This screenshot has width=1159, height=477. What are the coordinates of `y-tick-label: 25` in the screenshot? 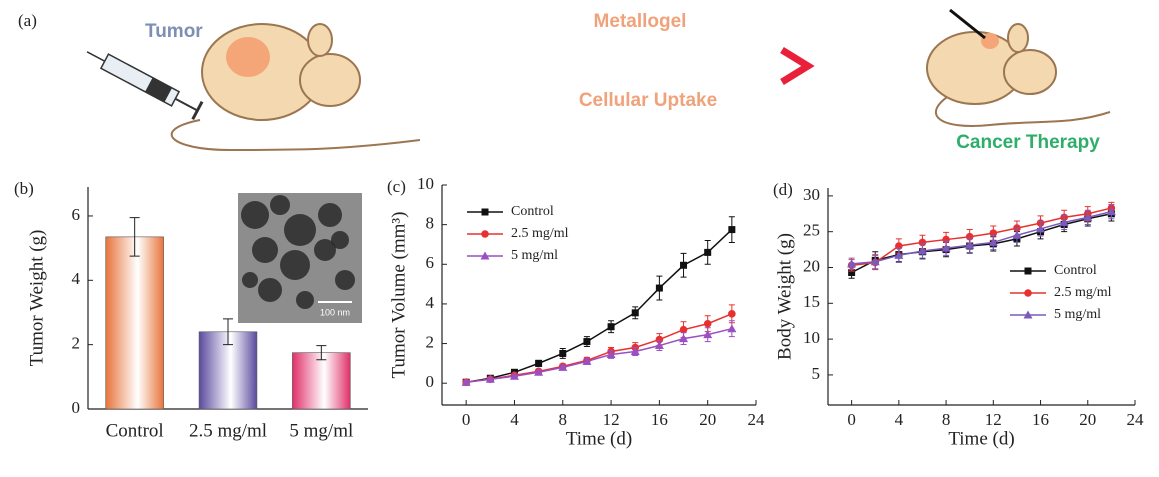 It's located at (811, 230).